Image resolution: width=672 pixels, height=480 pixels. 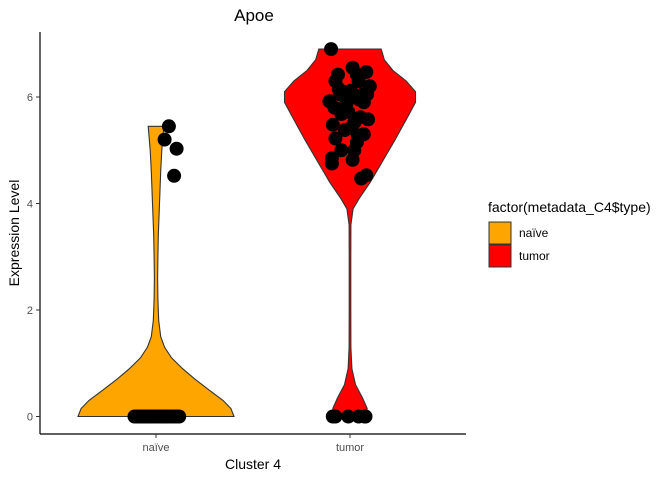 What do you see at coordinates (500, 256) in the screenshot?
I see `legend-key-tumor` at bounding box center [500, 256].